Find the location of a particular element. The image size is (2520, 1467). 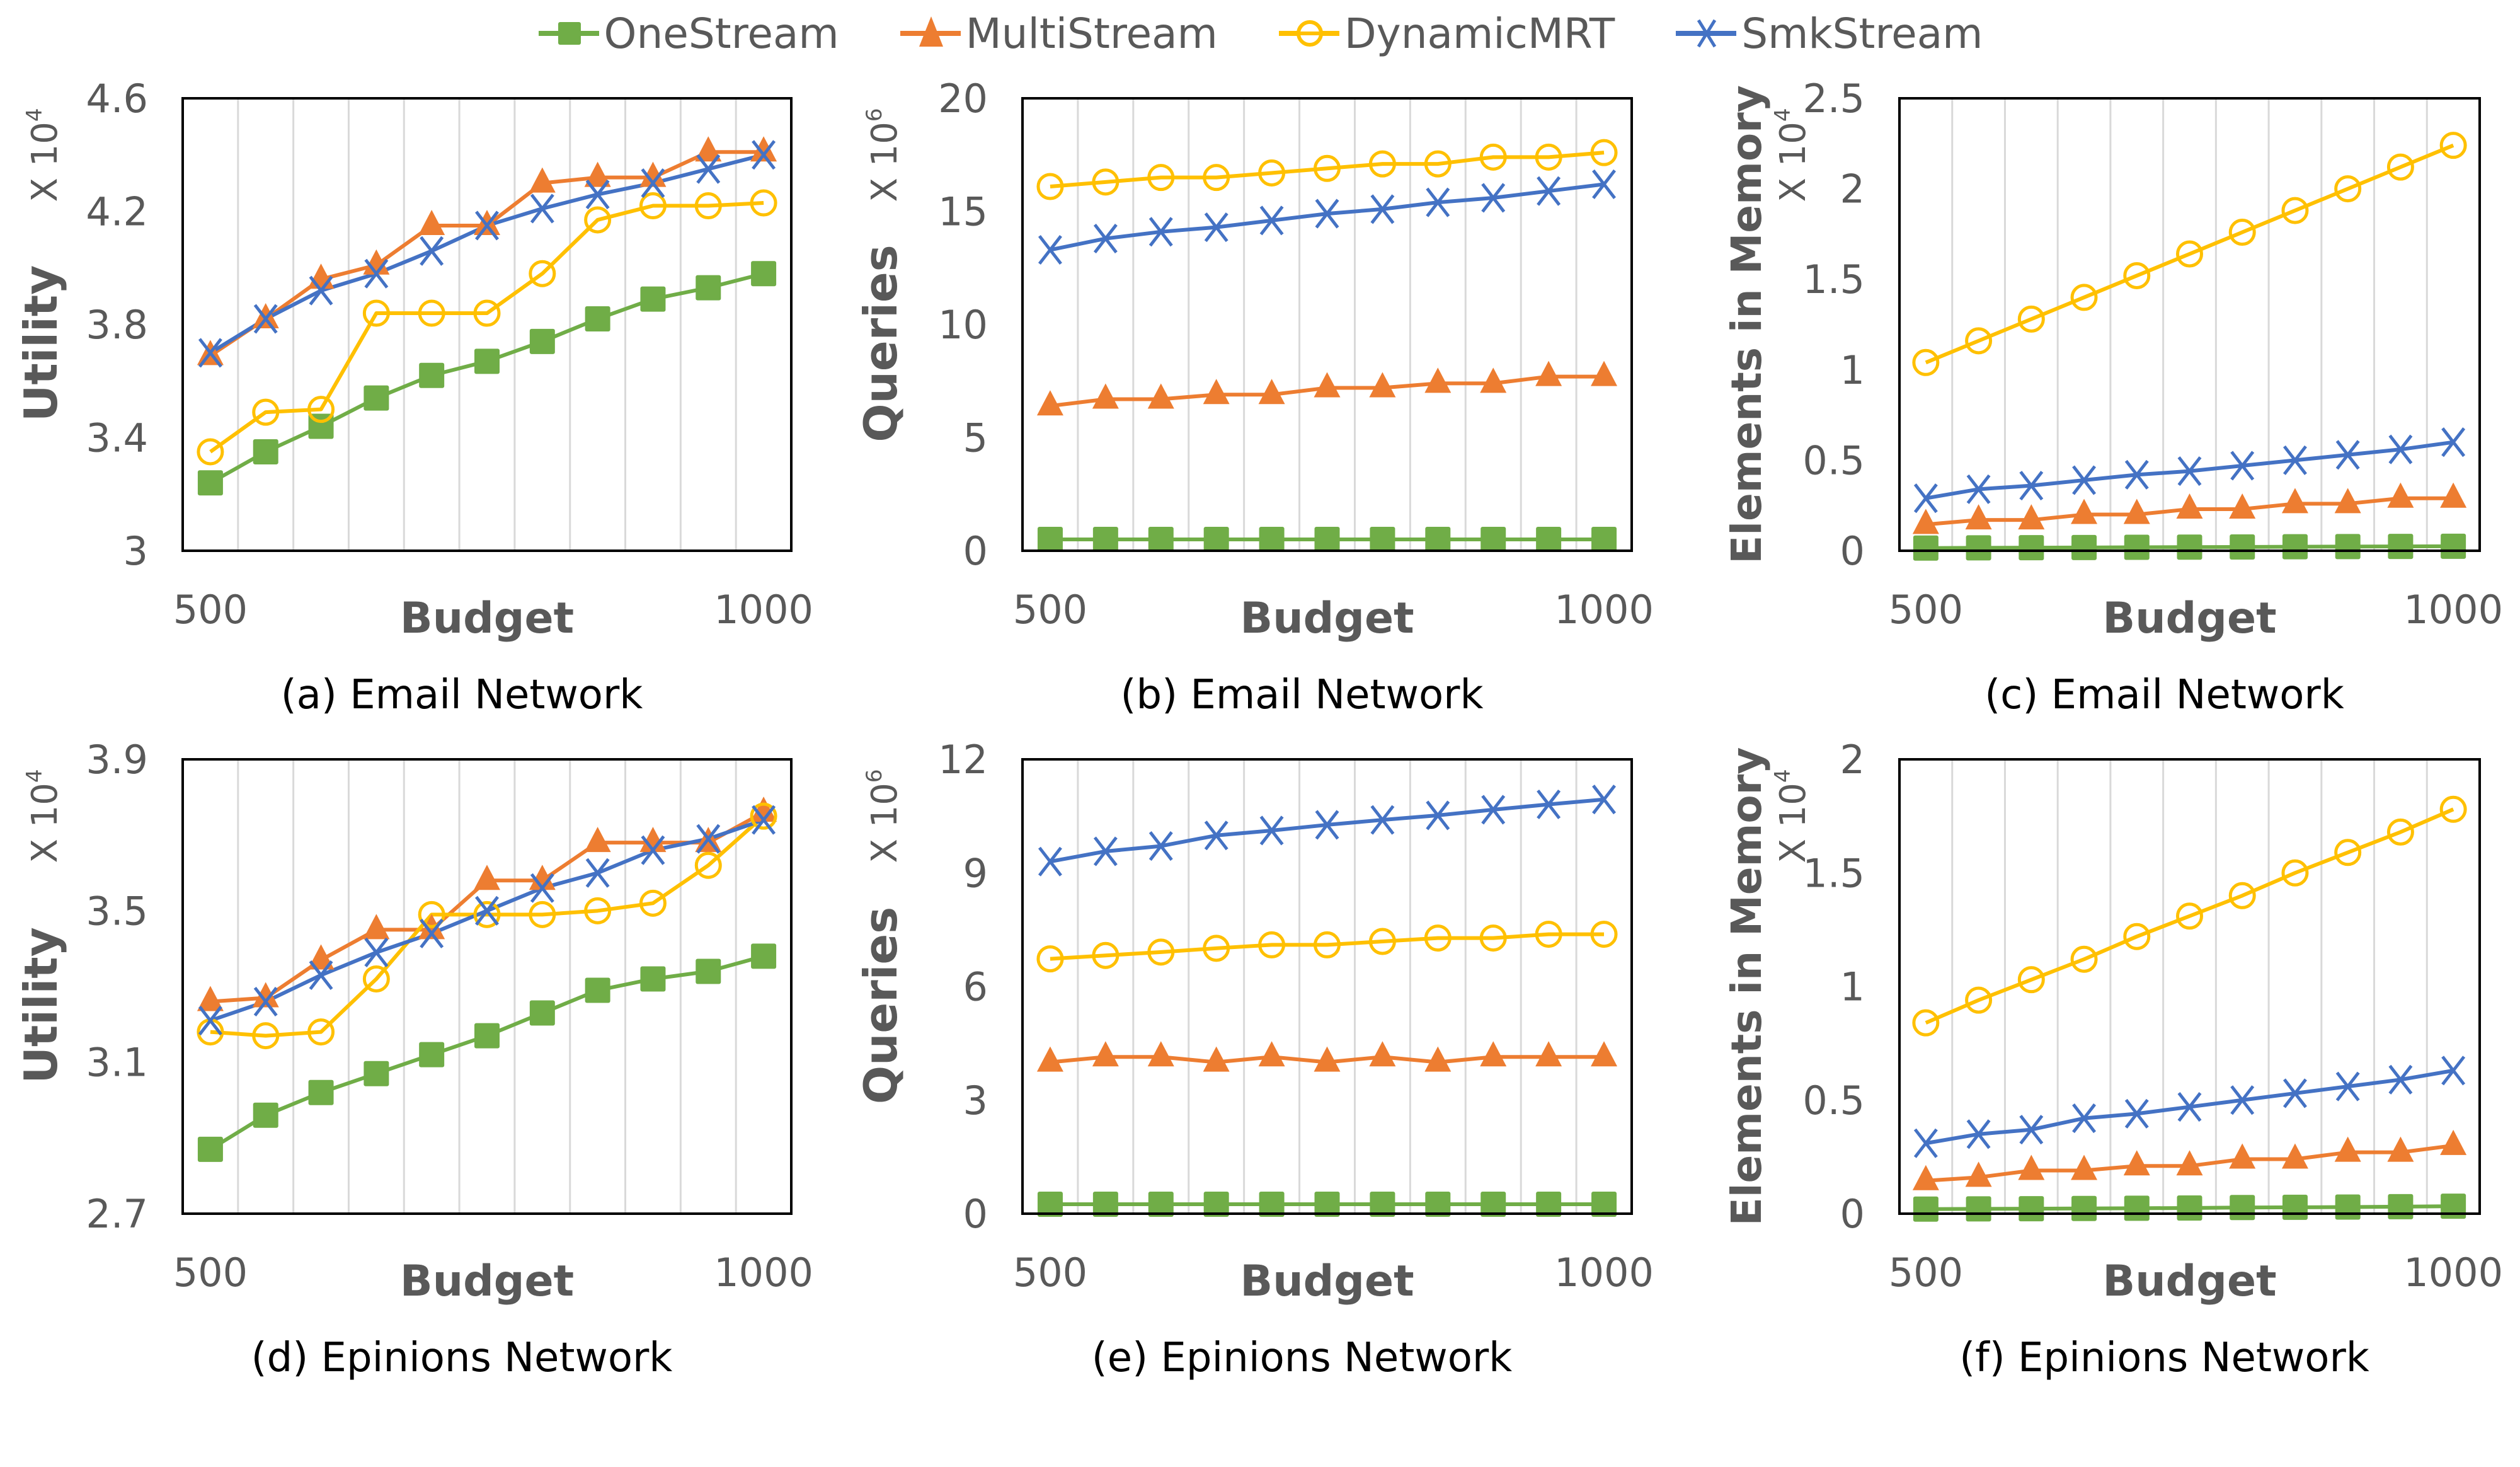

circle-marker-icon is located at coordinates (1308, 33).